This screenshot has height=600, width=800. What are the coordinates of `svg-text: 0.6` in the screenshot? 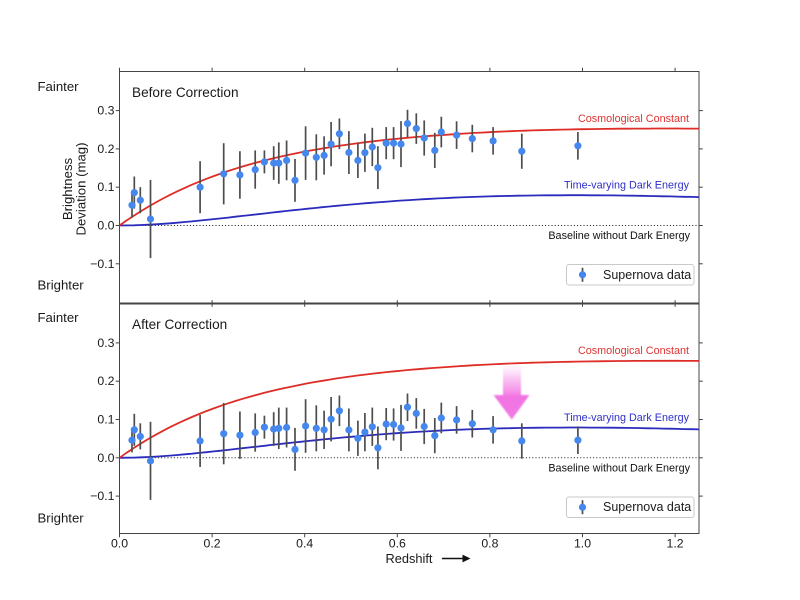 It's located at (397, 544).